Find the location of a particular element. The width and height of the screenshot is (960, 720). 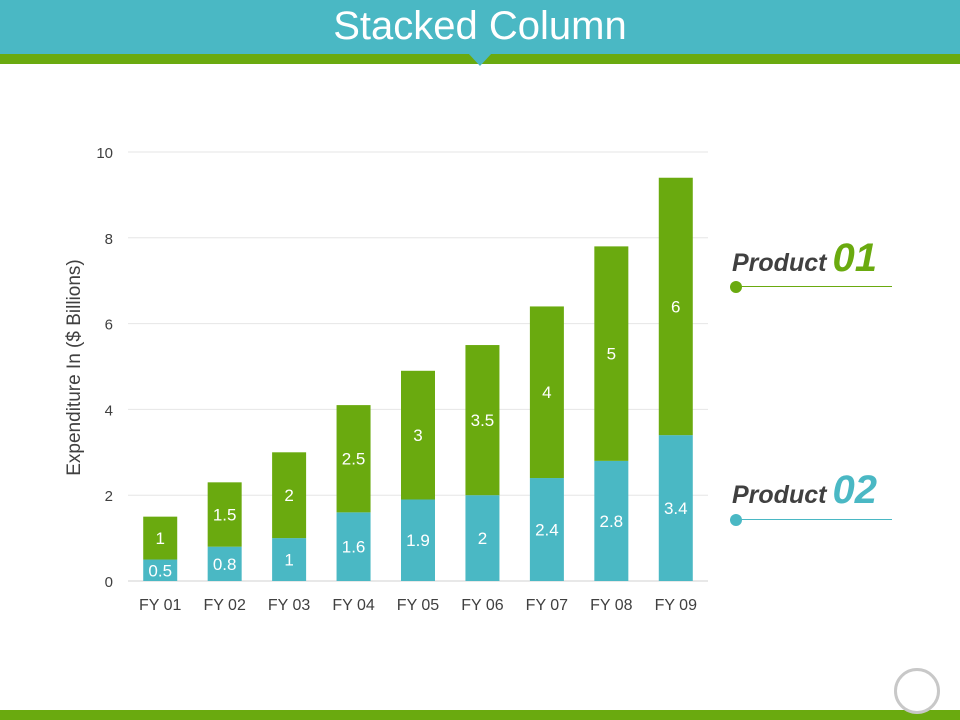

data-label: 1.9 is located at coordinates (418, 540).